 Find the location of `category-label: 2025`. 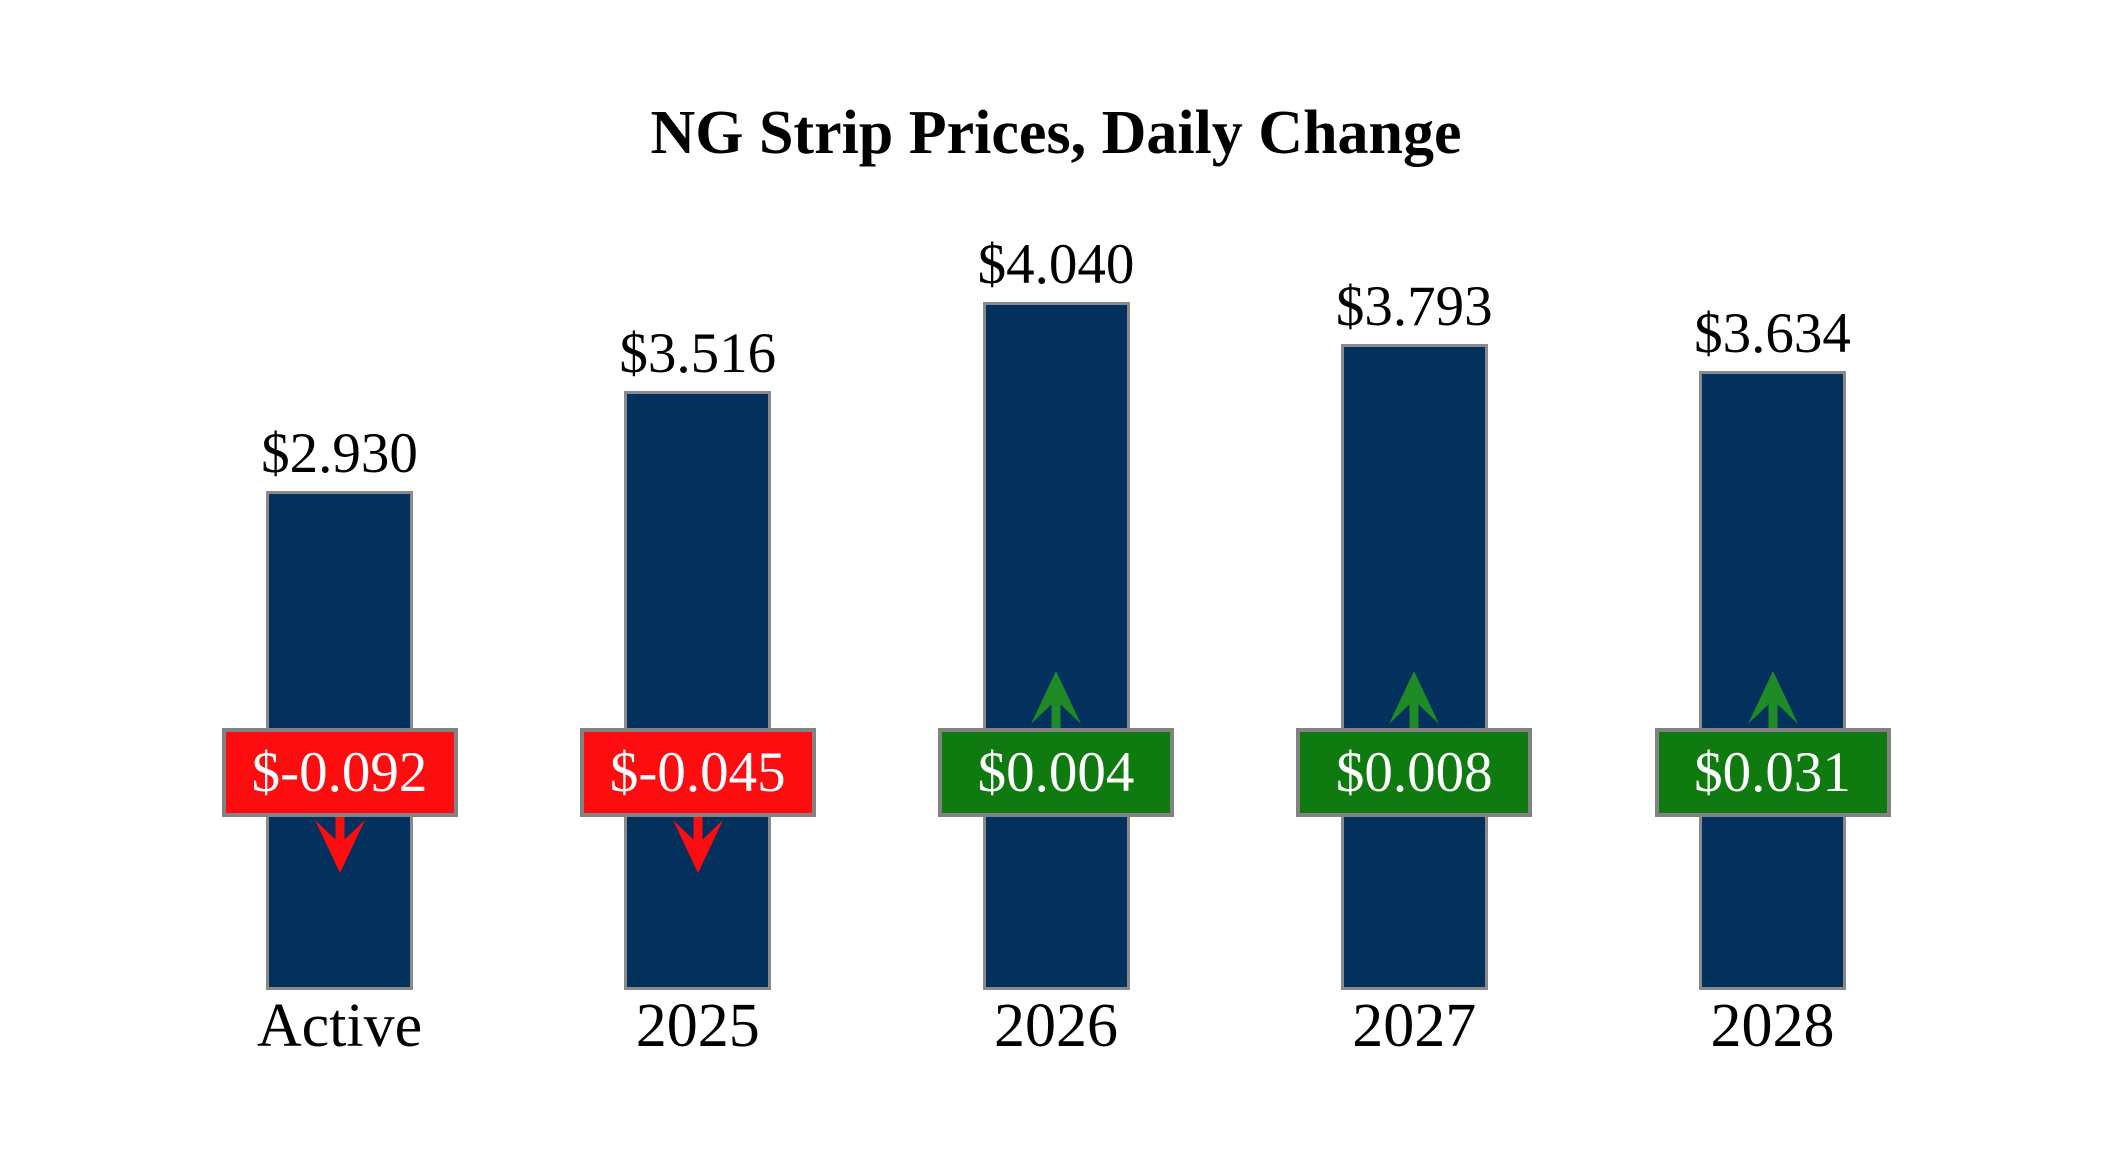

category-label: 2025 is located at coordinates (697, 1026).